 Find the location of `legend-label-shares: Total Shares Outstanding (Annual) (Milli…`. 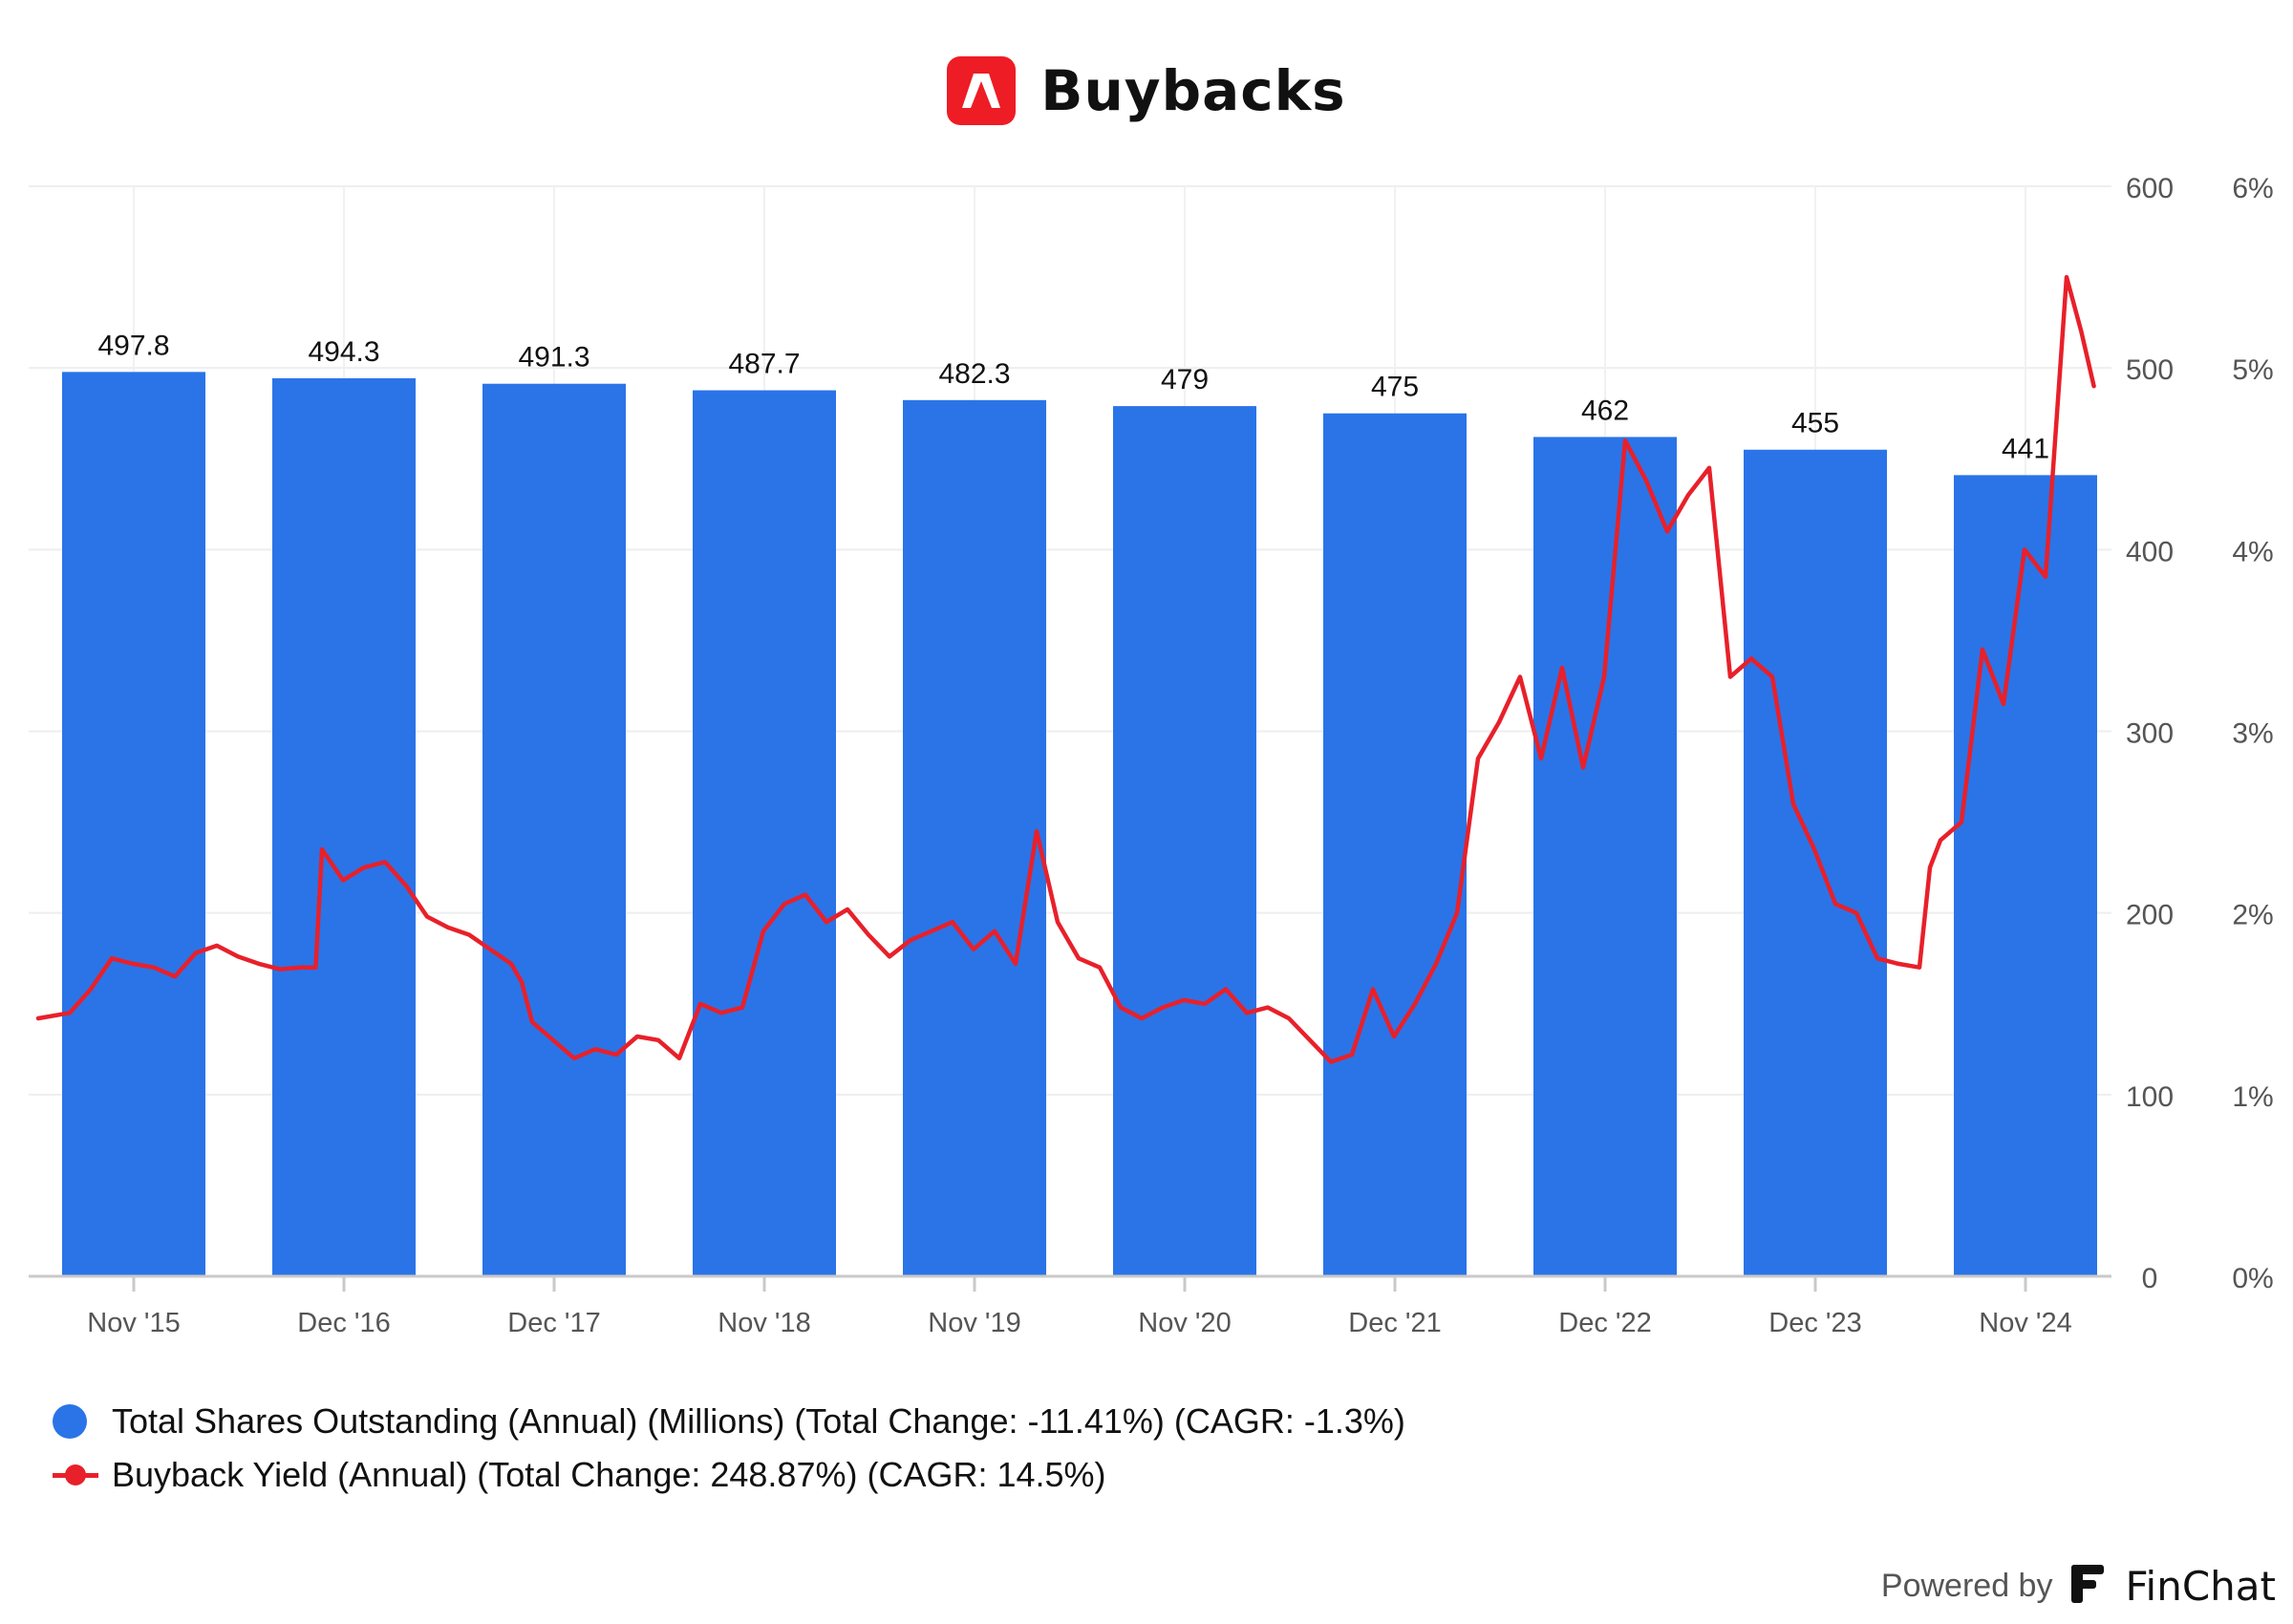

legend-label-shares: Total Shares Outstanding (Annual) (Milli… is located at coordinates (758, 1421).